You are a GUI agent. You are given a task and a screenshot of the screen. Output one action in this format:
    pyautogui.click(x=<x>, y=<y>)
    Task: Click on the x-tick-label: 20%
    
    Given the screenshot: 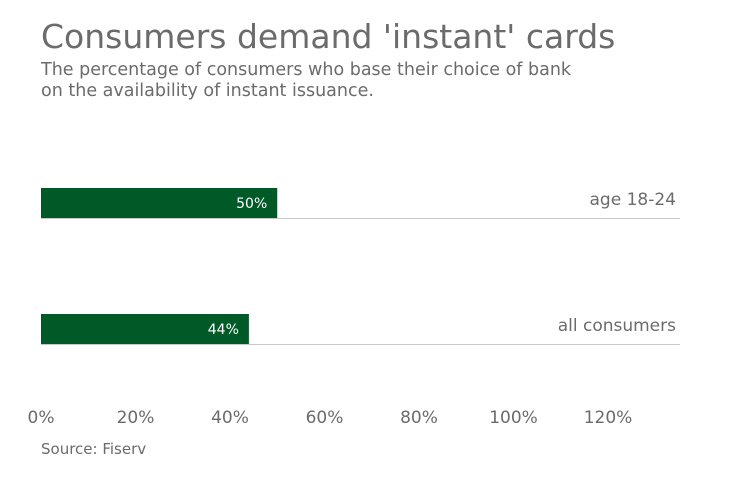 What is the action you would take?
    pyautogui.click(x=136, y=418)
    